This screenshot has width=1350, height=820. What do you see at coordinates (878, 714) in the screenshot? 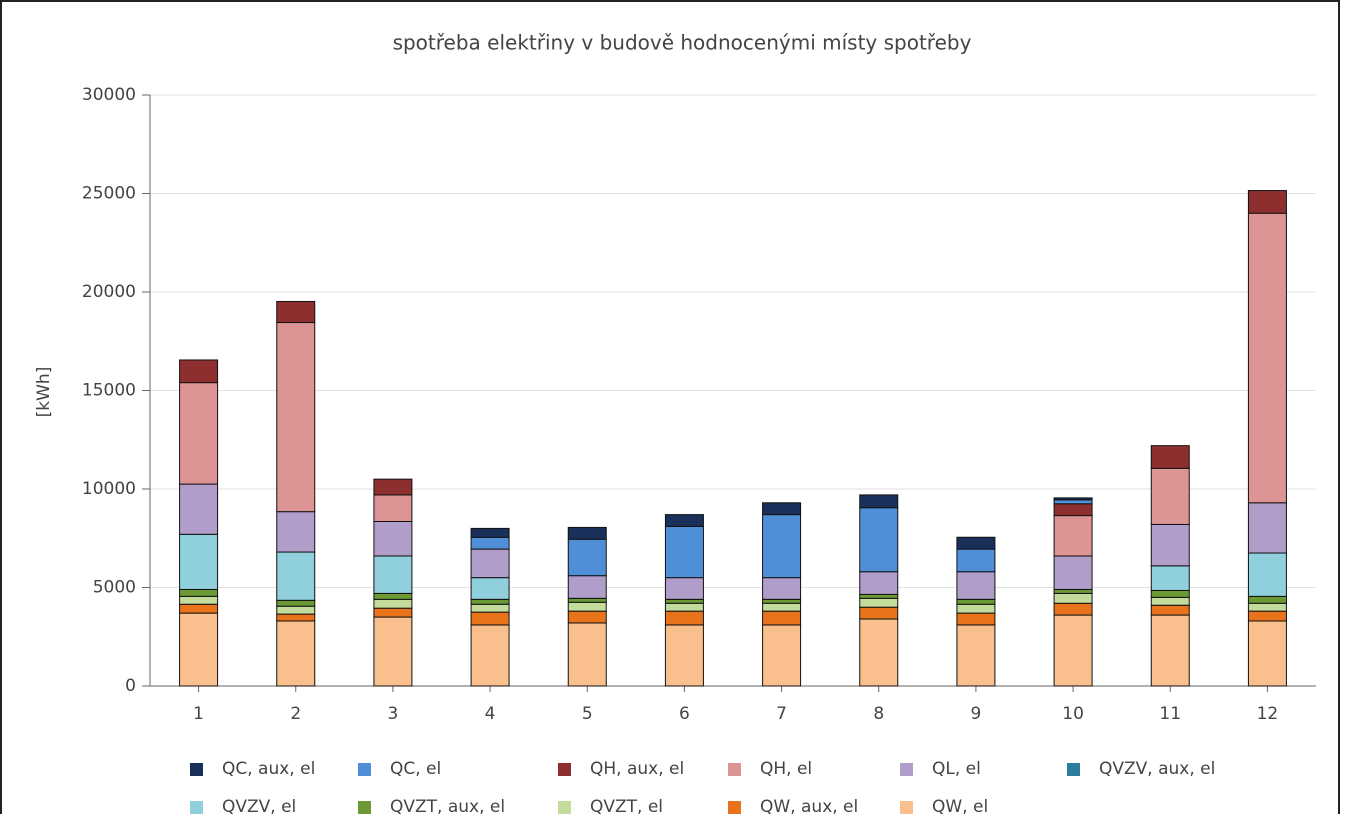
I see `x-tick-label: 8` at bounding box center [878, 714].